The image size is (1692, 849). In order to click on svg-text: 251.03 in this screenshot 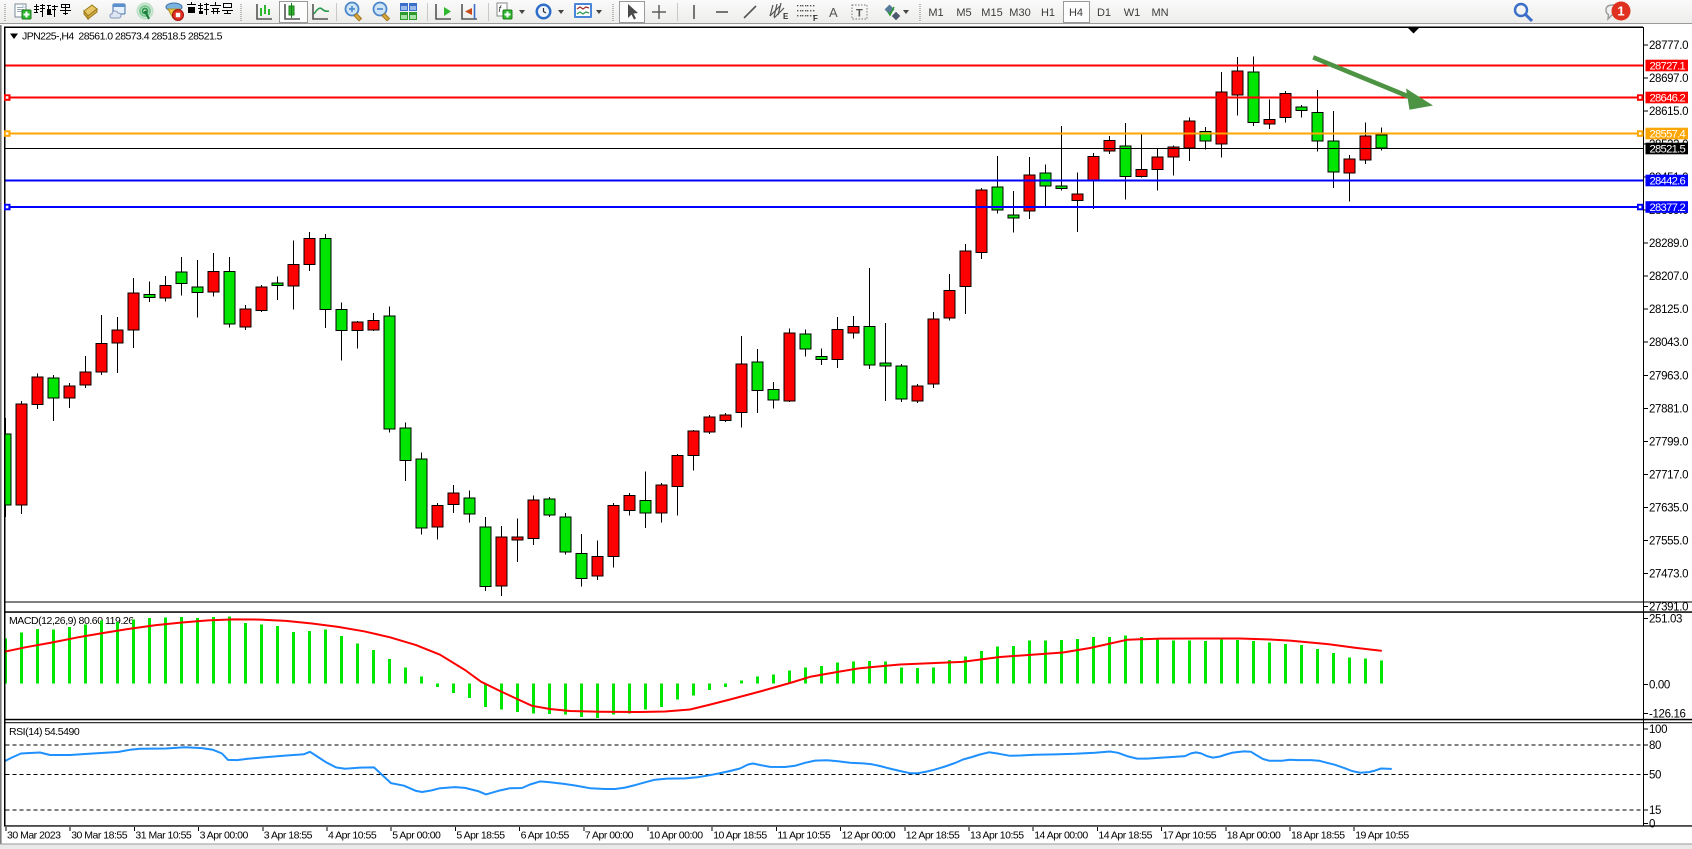, I will do `click(1665, 620)`.